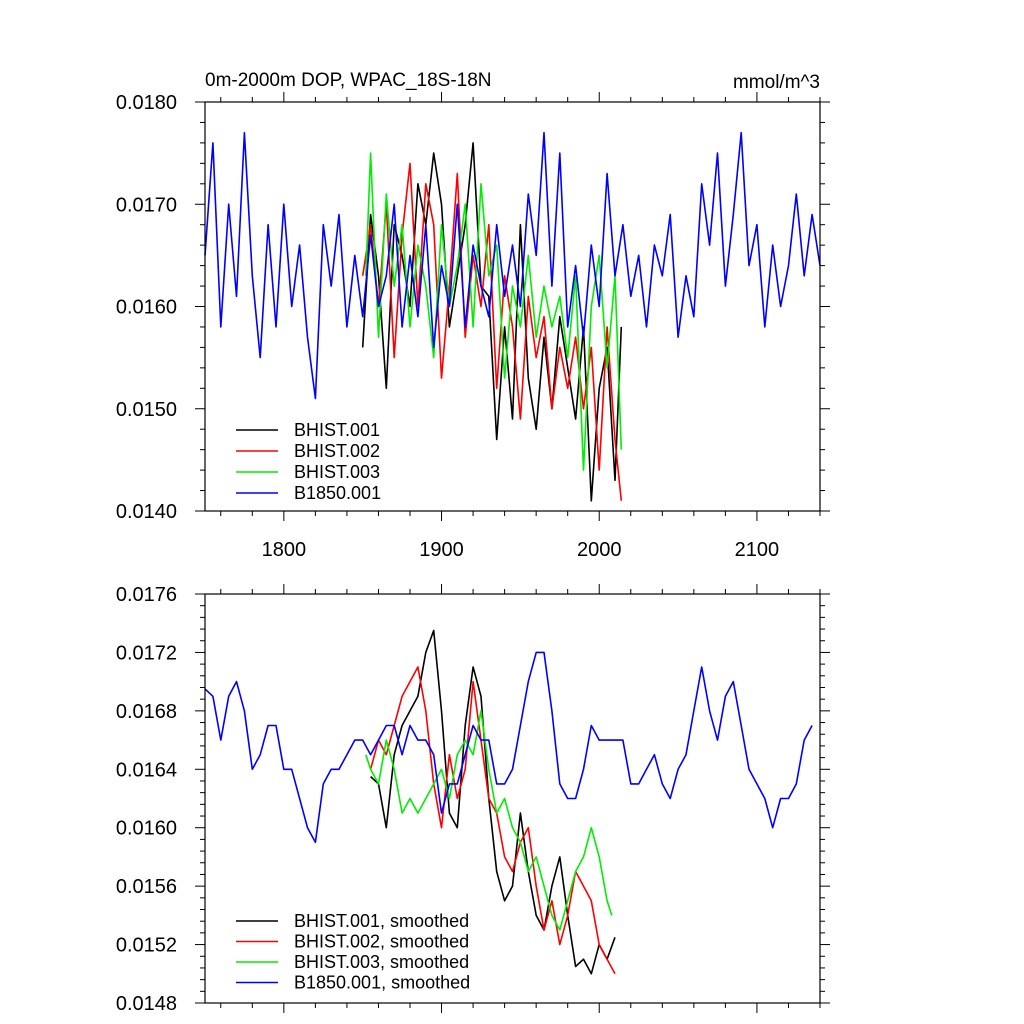  Describe the element at coordinates (348, 80) in the screenshot. I see `top-panel-title: 0m-2000m DOP, WPAC_18S-18N` at that location.